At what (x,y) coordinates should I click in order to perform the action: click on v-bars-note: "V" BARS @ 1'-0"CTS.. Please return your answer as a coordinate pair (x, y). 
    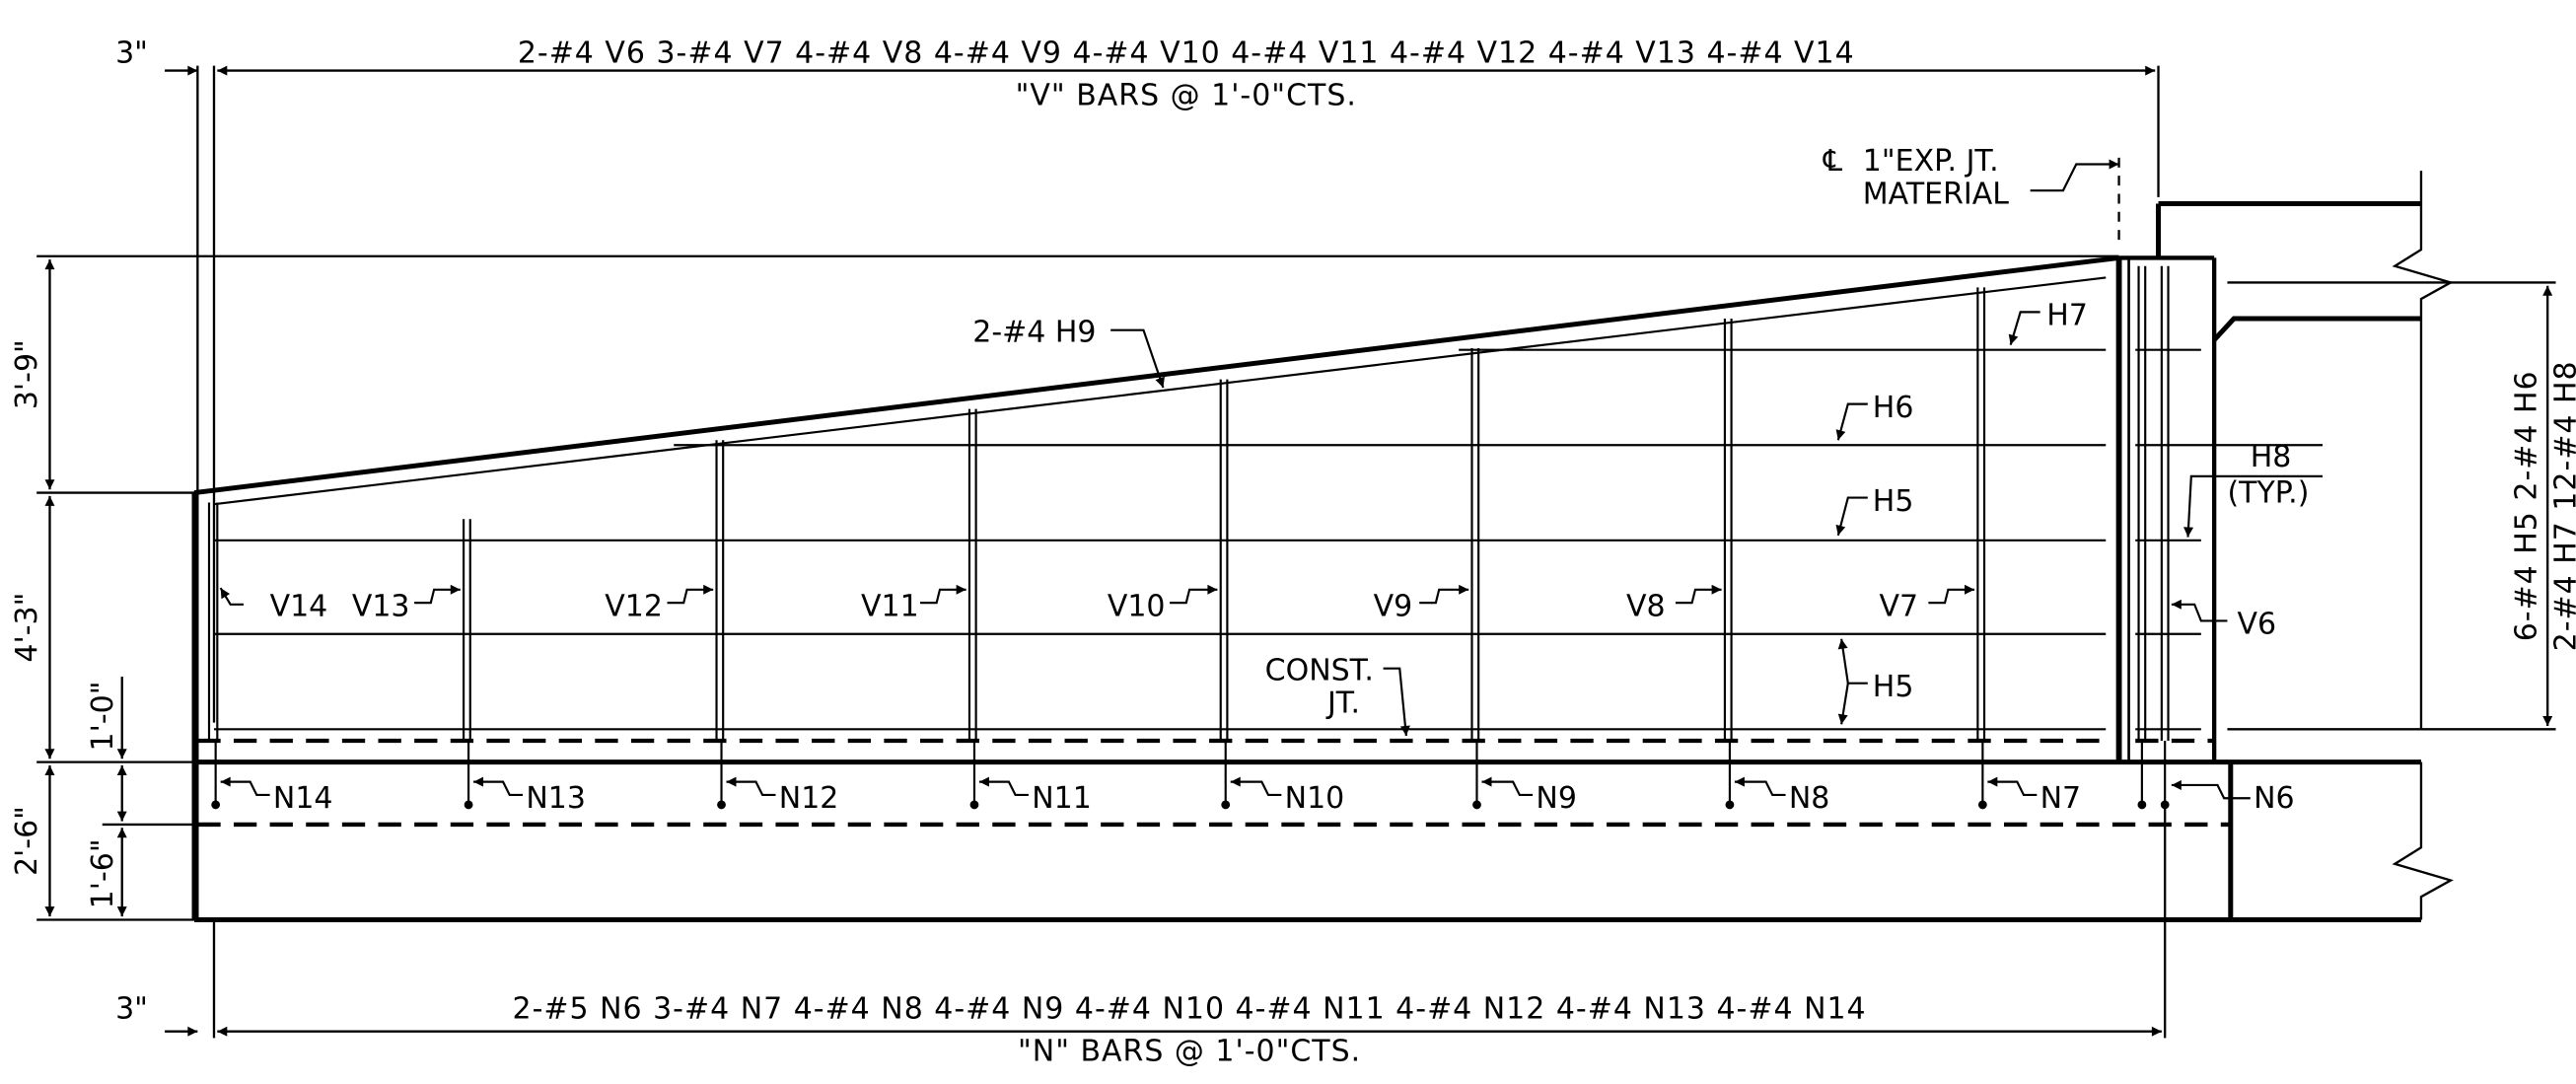
    Looking at the image, I should click on (1186, 96).